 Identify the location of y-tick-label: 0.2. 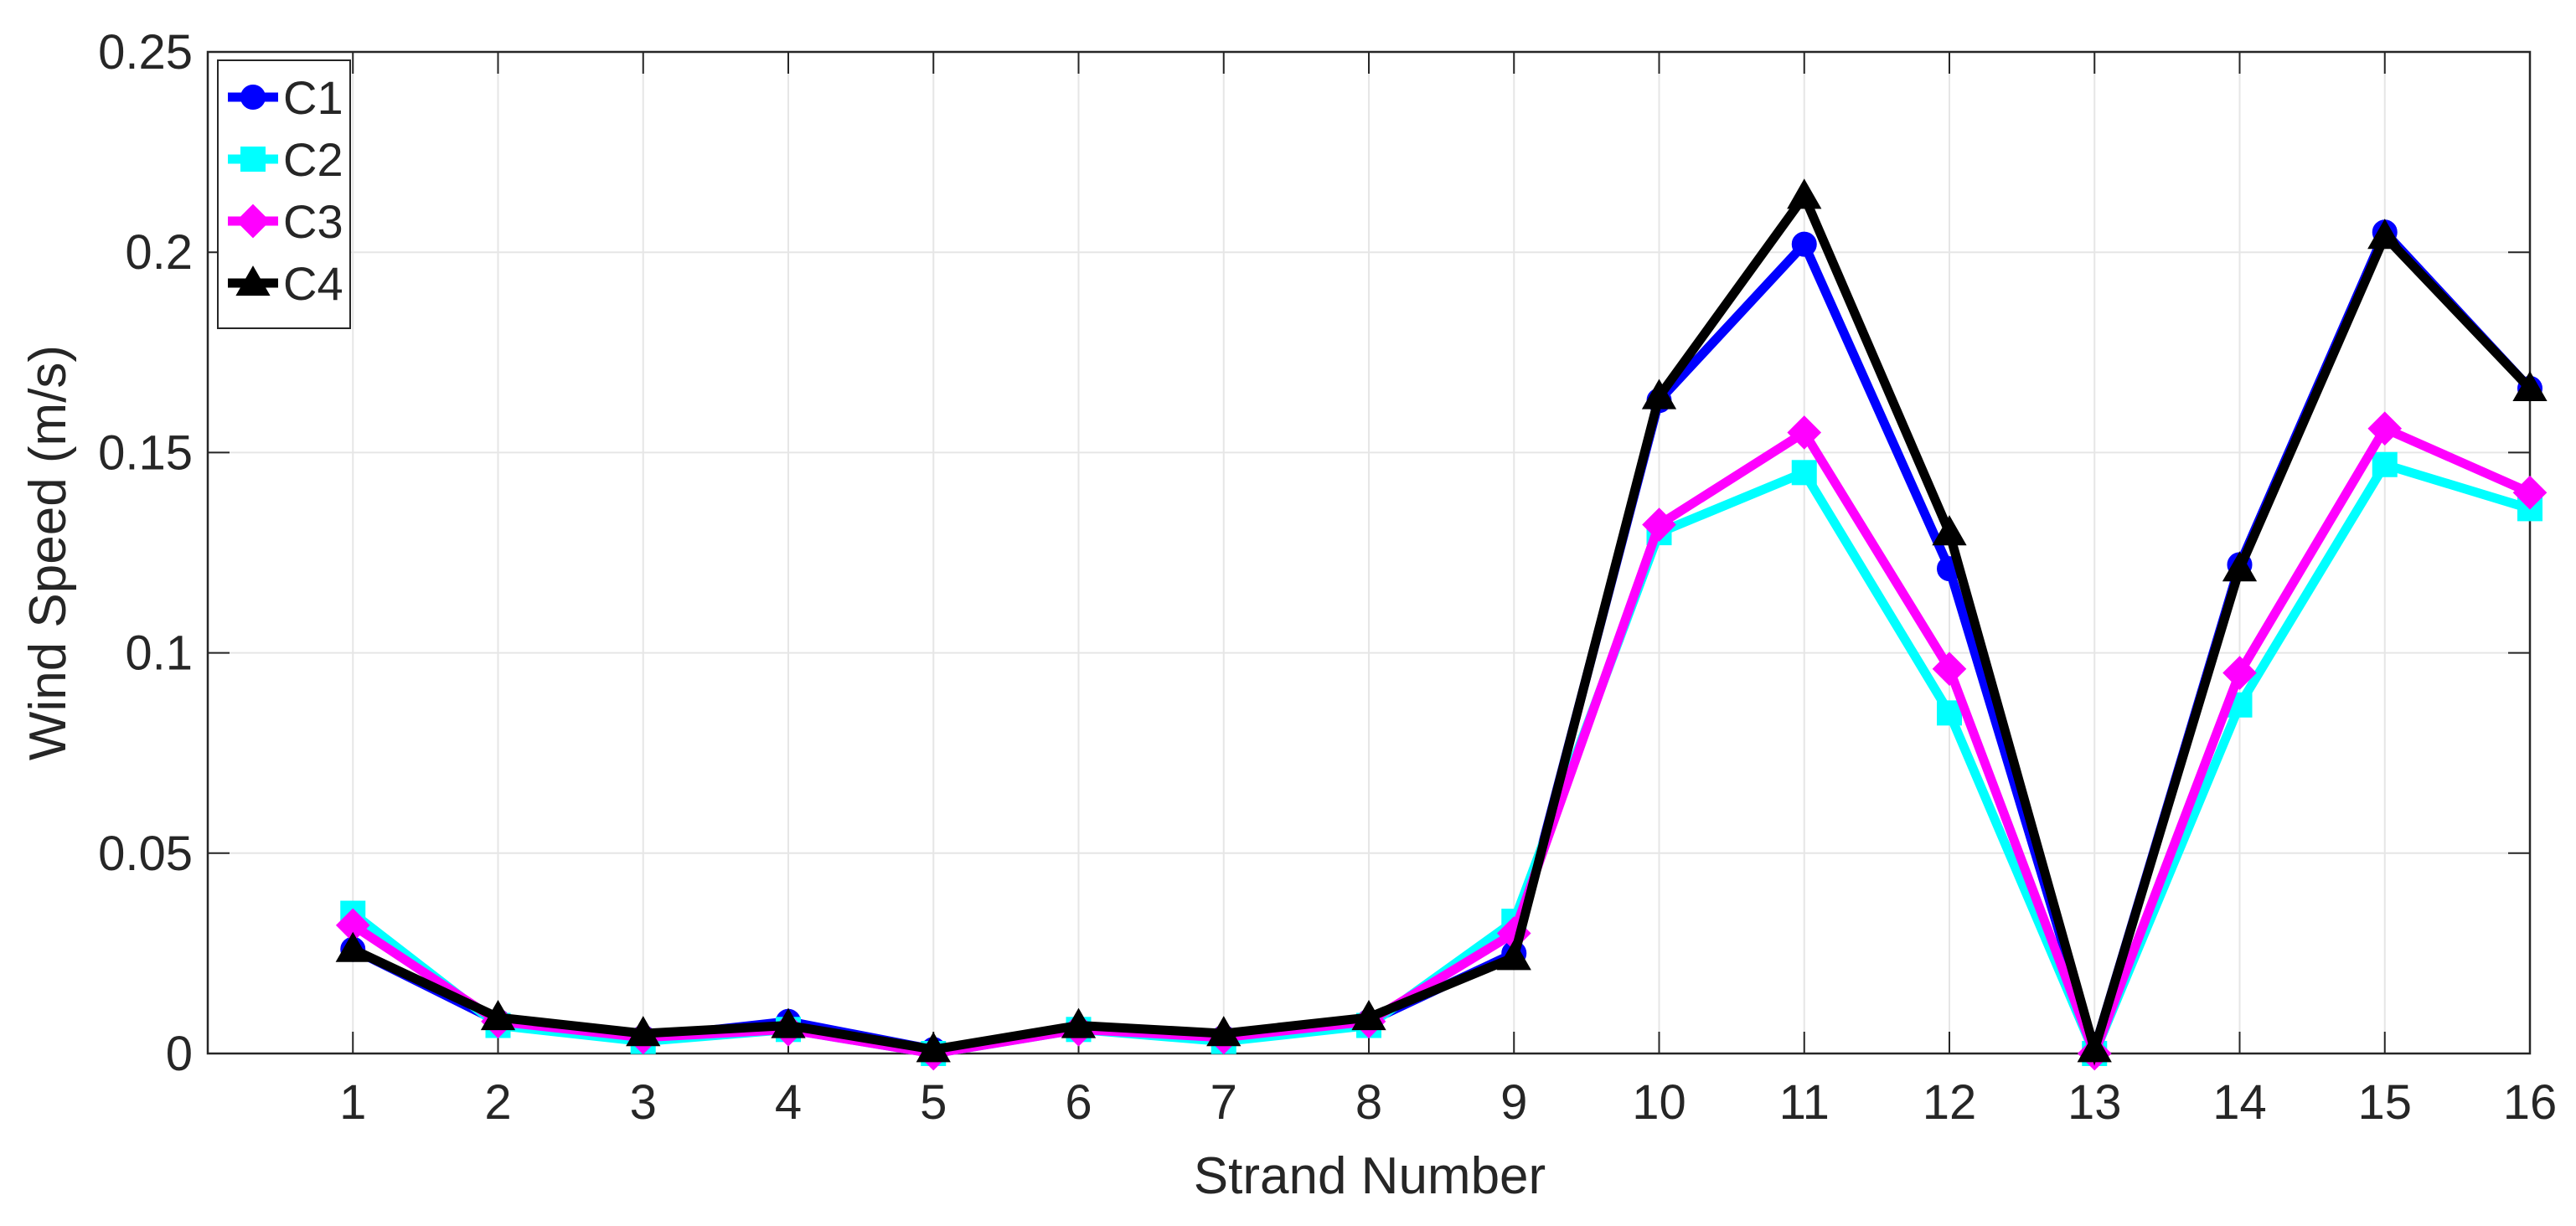
(159, 252).